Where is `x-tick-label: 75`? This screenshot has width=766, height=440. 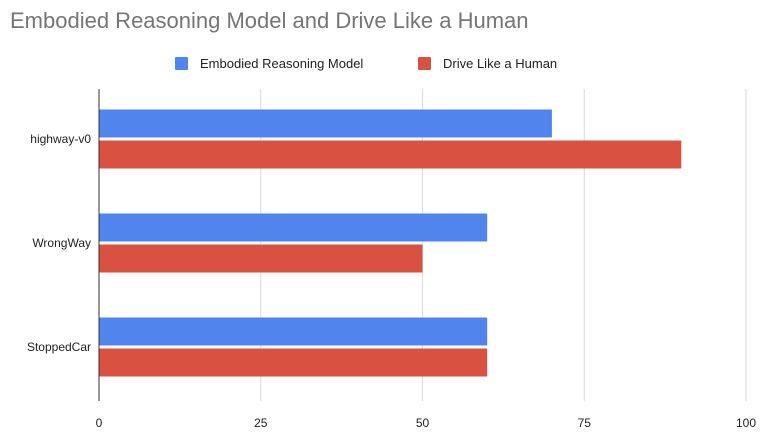
x-tick-label: 75 is located at coordinates (585, 423).